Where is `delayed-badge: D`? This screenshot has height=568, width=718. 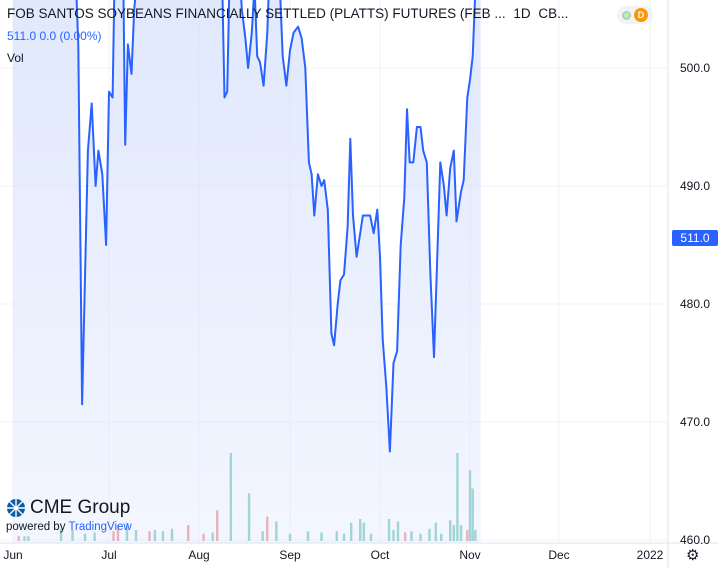 delayed-badge: D is located at coordinates (641, 15).